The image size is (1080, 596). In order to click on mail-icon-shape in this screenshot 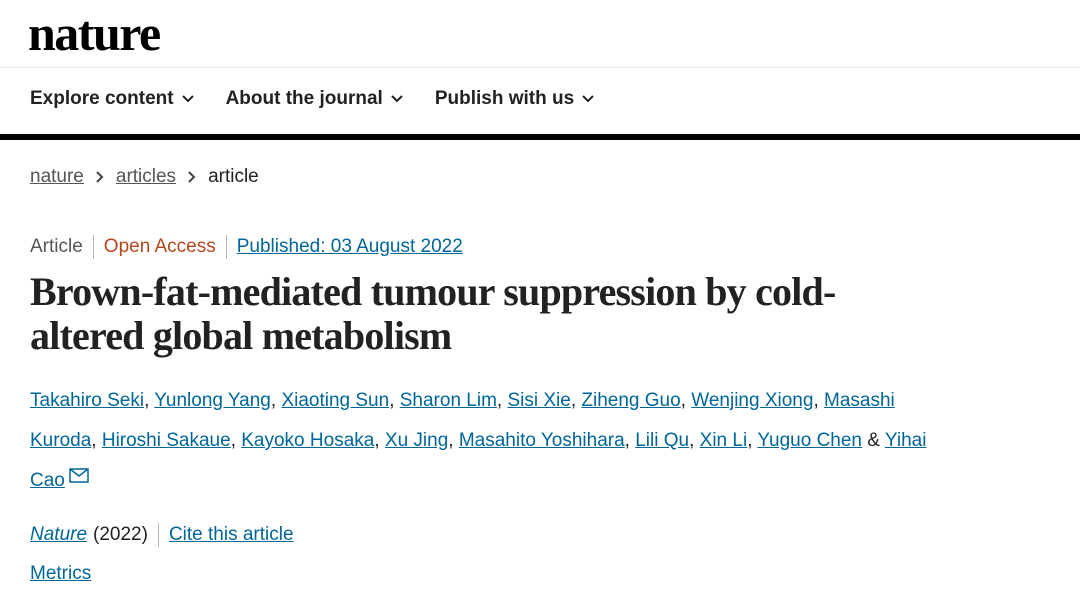, I will do `click(79, 475)`.